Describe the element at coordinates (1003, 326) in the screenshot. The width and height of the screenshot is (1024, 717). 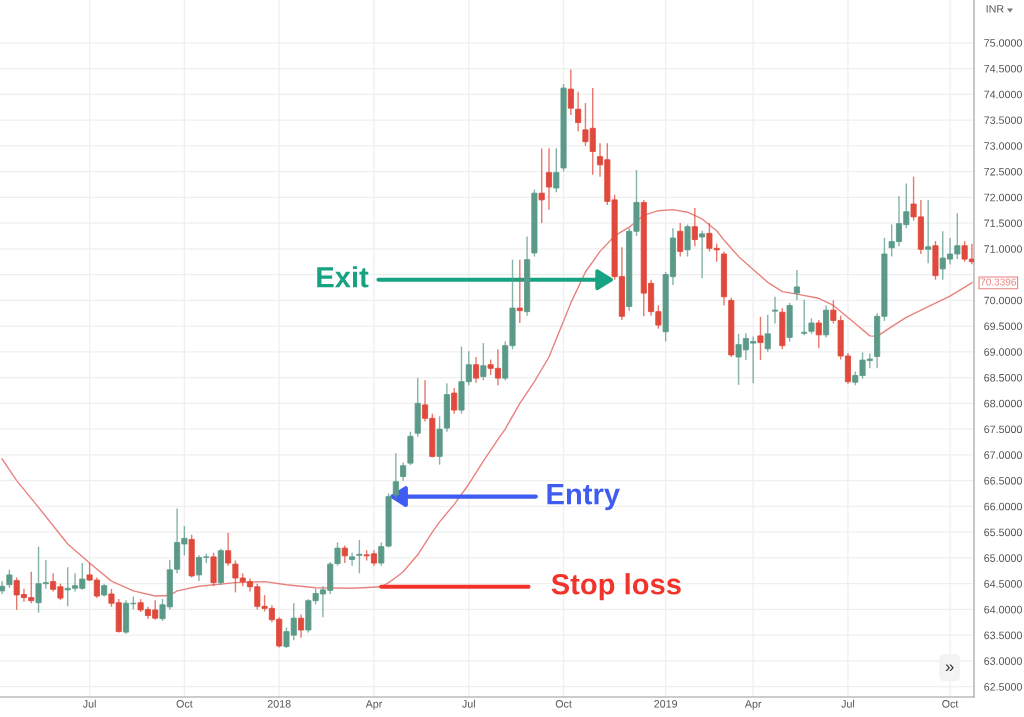
I see `y-tick-label: 69.5000` at that location.